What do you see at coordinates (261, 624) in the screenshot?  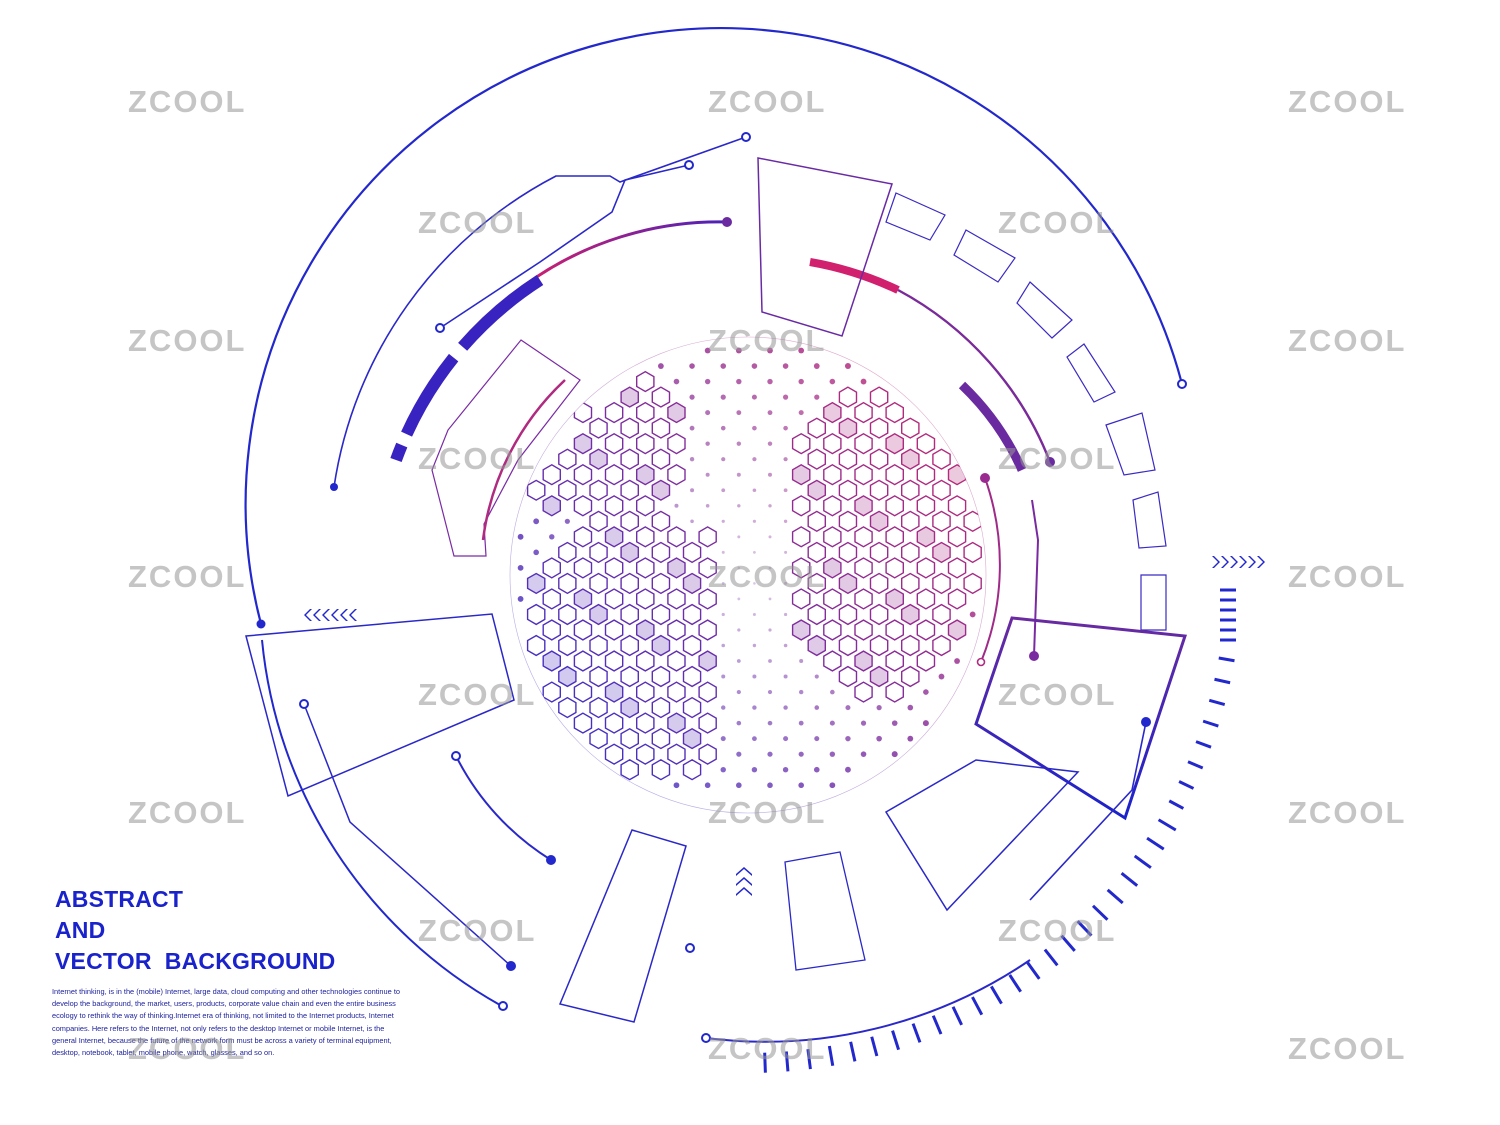 I see `node-dot` at bounding box center [261, 624].